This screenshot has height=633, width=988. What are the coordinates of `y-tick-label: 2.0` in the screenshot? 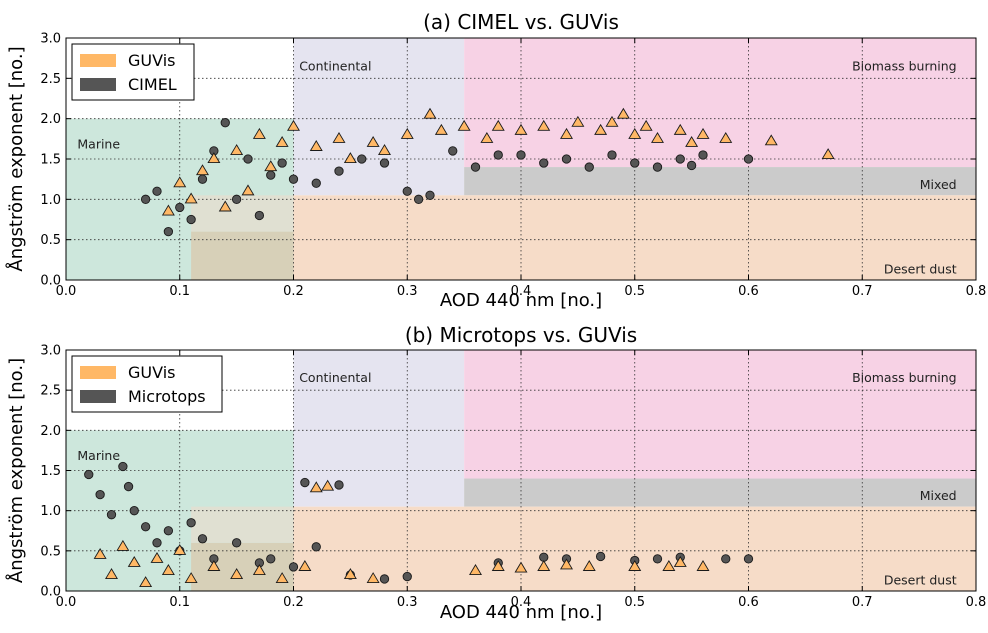 It's located at (50, 119).